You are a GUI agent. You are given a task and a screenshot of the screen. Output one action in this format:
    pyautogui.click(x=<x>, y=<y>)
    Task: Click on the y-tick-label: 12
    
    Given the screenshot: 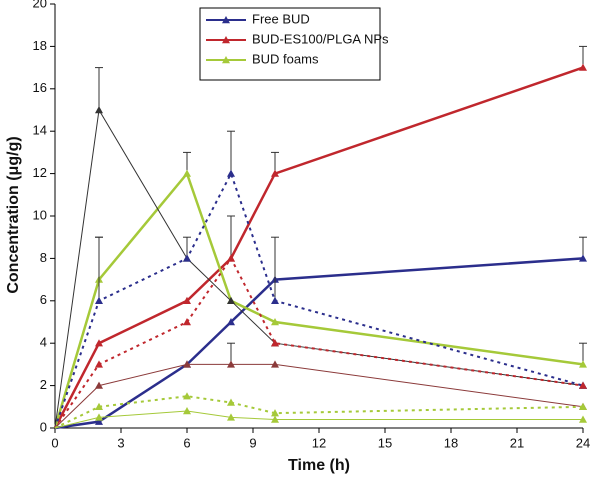 What is the action you would take?
    pyautogui.click(x=40, y=172)
    